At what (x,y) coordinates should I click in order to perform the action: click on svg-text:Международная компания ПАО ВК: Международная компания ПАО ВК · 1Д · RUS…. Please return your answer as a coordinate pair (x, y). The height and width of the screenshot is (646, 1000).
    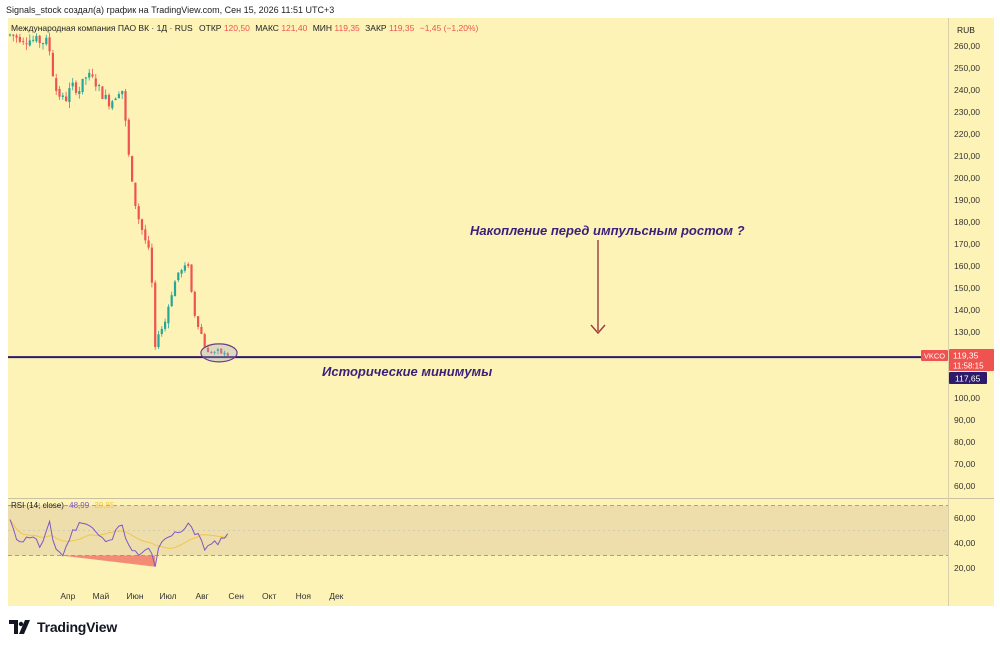
    Looking at the image, I should click on (244, 28).